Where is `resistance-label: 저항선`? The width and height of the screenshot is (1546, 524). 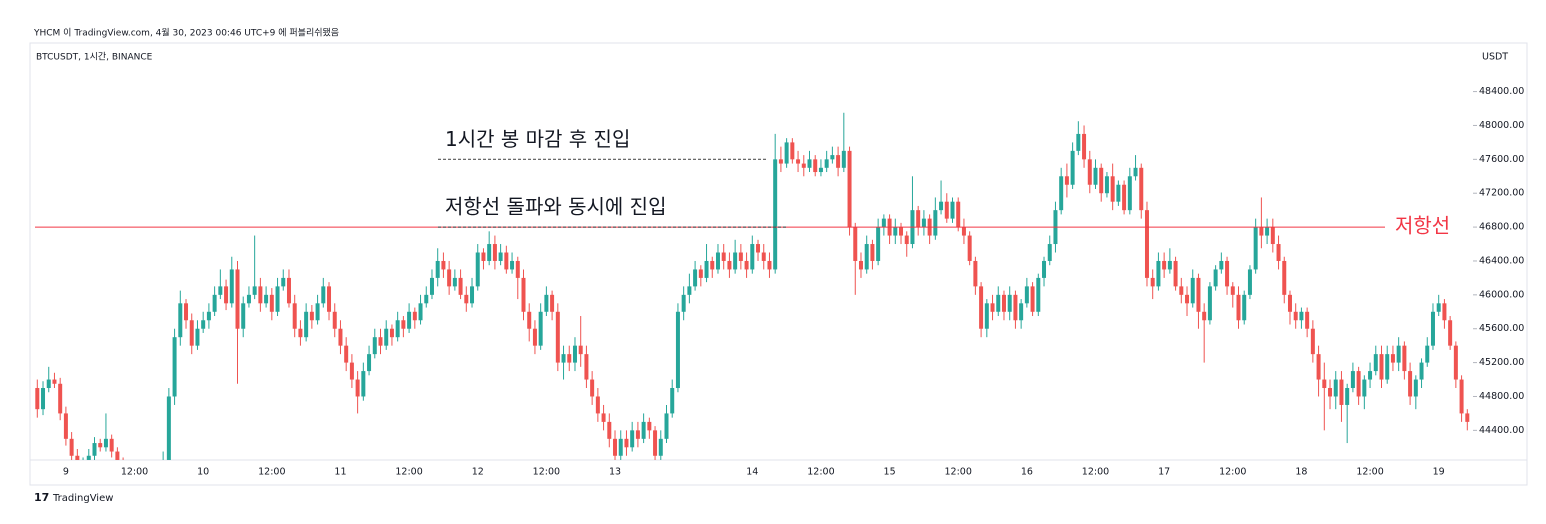 resistance-label: 저항선 is located at coordinates (1422, 226).